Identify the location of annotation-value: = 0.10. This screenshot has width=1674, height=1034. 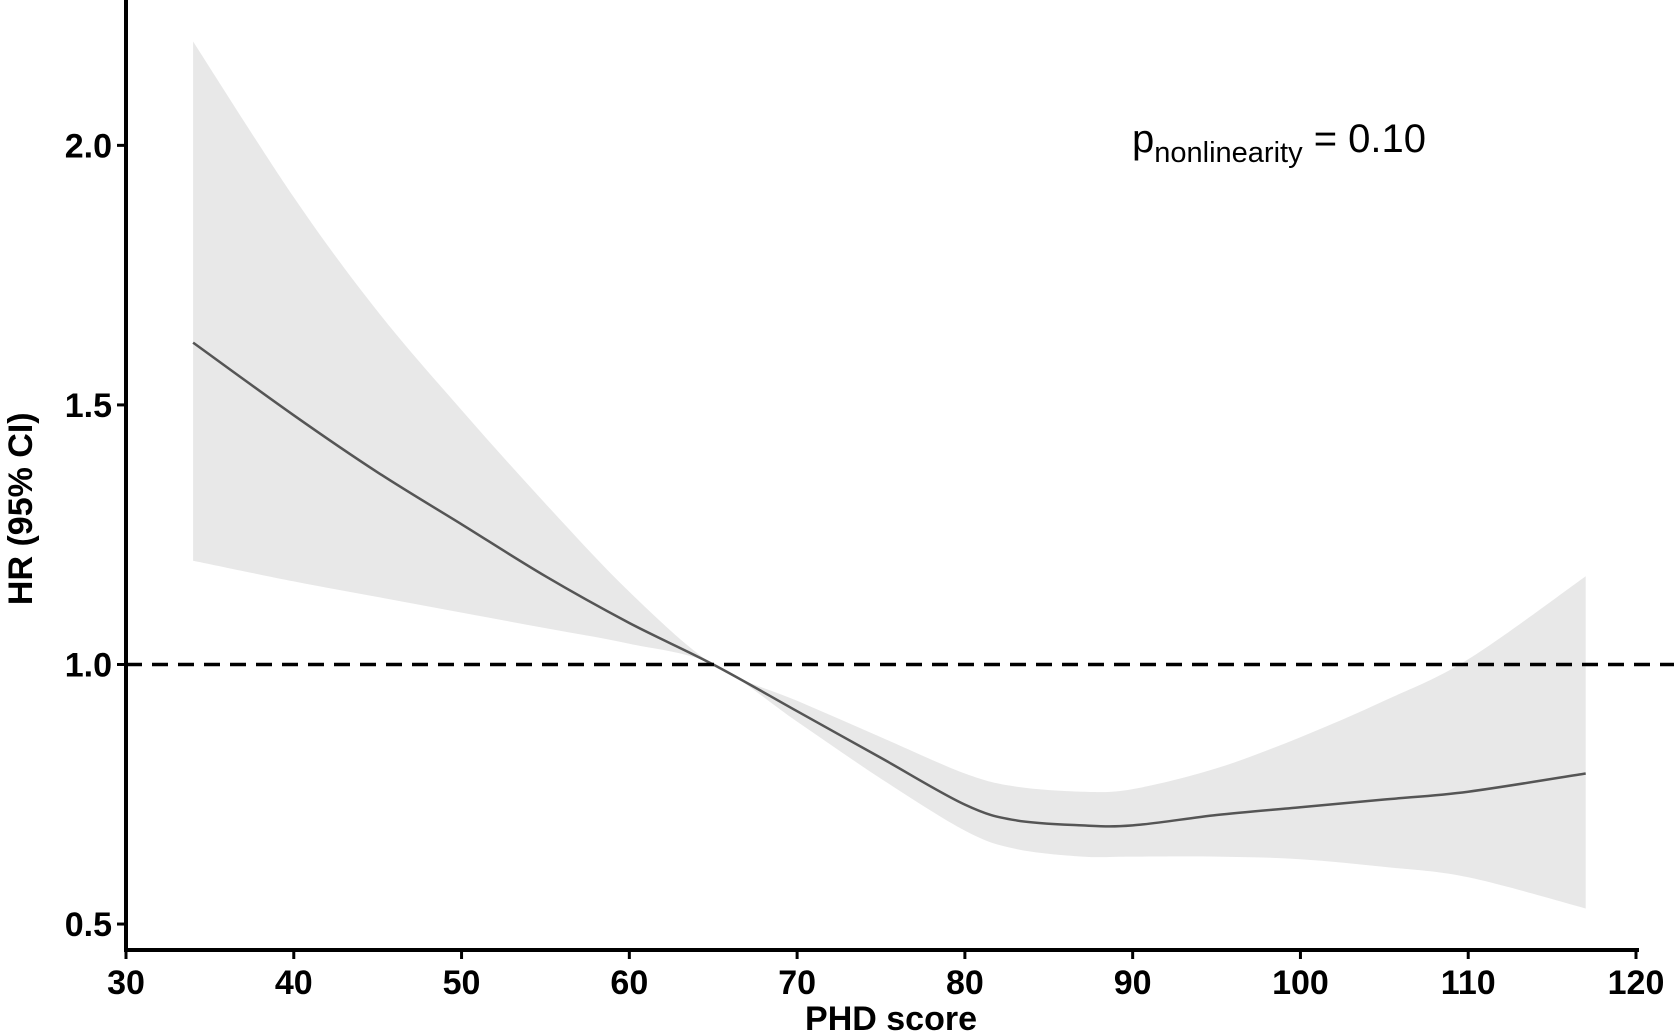
(1364, 139).